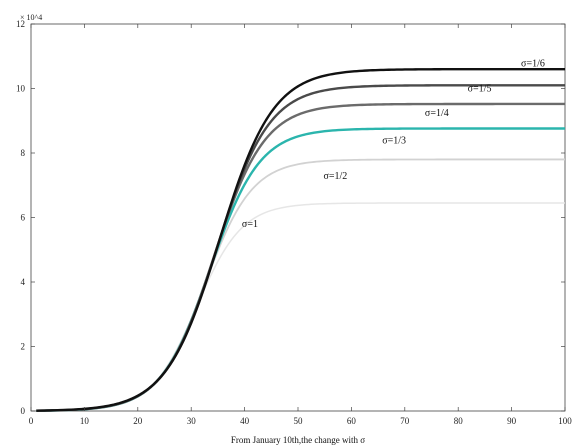  What do you see at coordinates (23, 153) in the screenshot?
I see `y-tick-label: 8` at bounding box center [23, 153].